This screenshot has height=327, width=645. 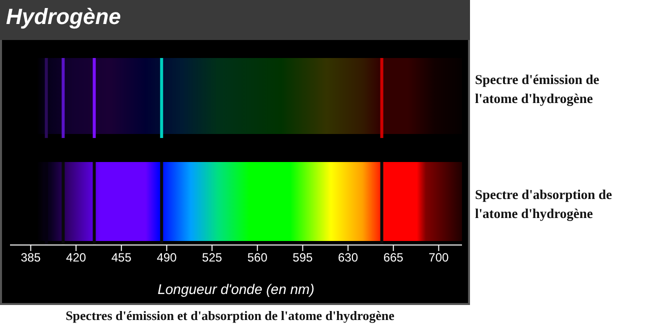 What do you see at coordinates (544, 204) in the screenshot?
I see `y-axis-title: Spectre d'absorption de l'atome d'hydrogène` at bounding box center [544, 204].